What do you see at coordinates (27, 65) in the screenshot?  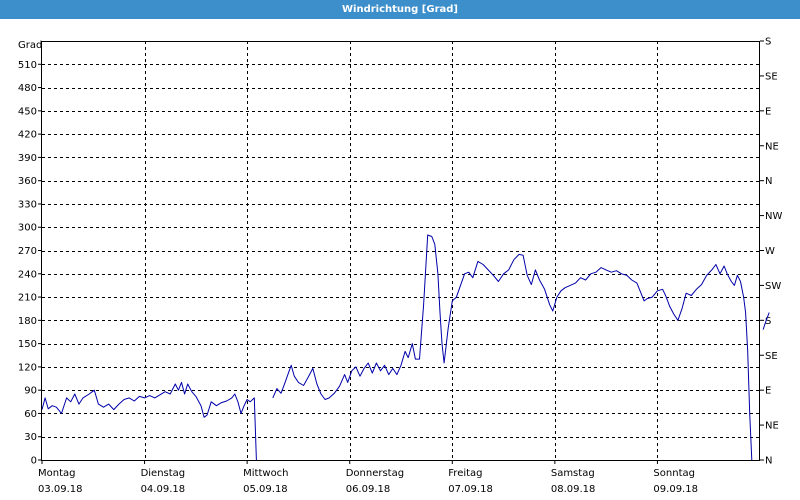 I see `y-tick-label: 510` at bounding box center [27, 65].